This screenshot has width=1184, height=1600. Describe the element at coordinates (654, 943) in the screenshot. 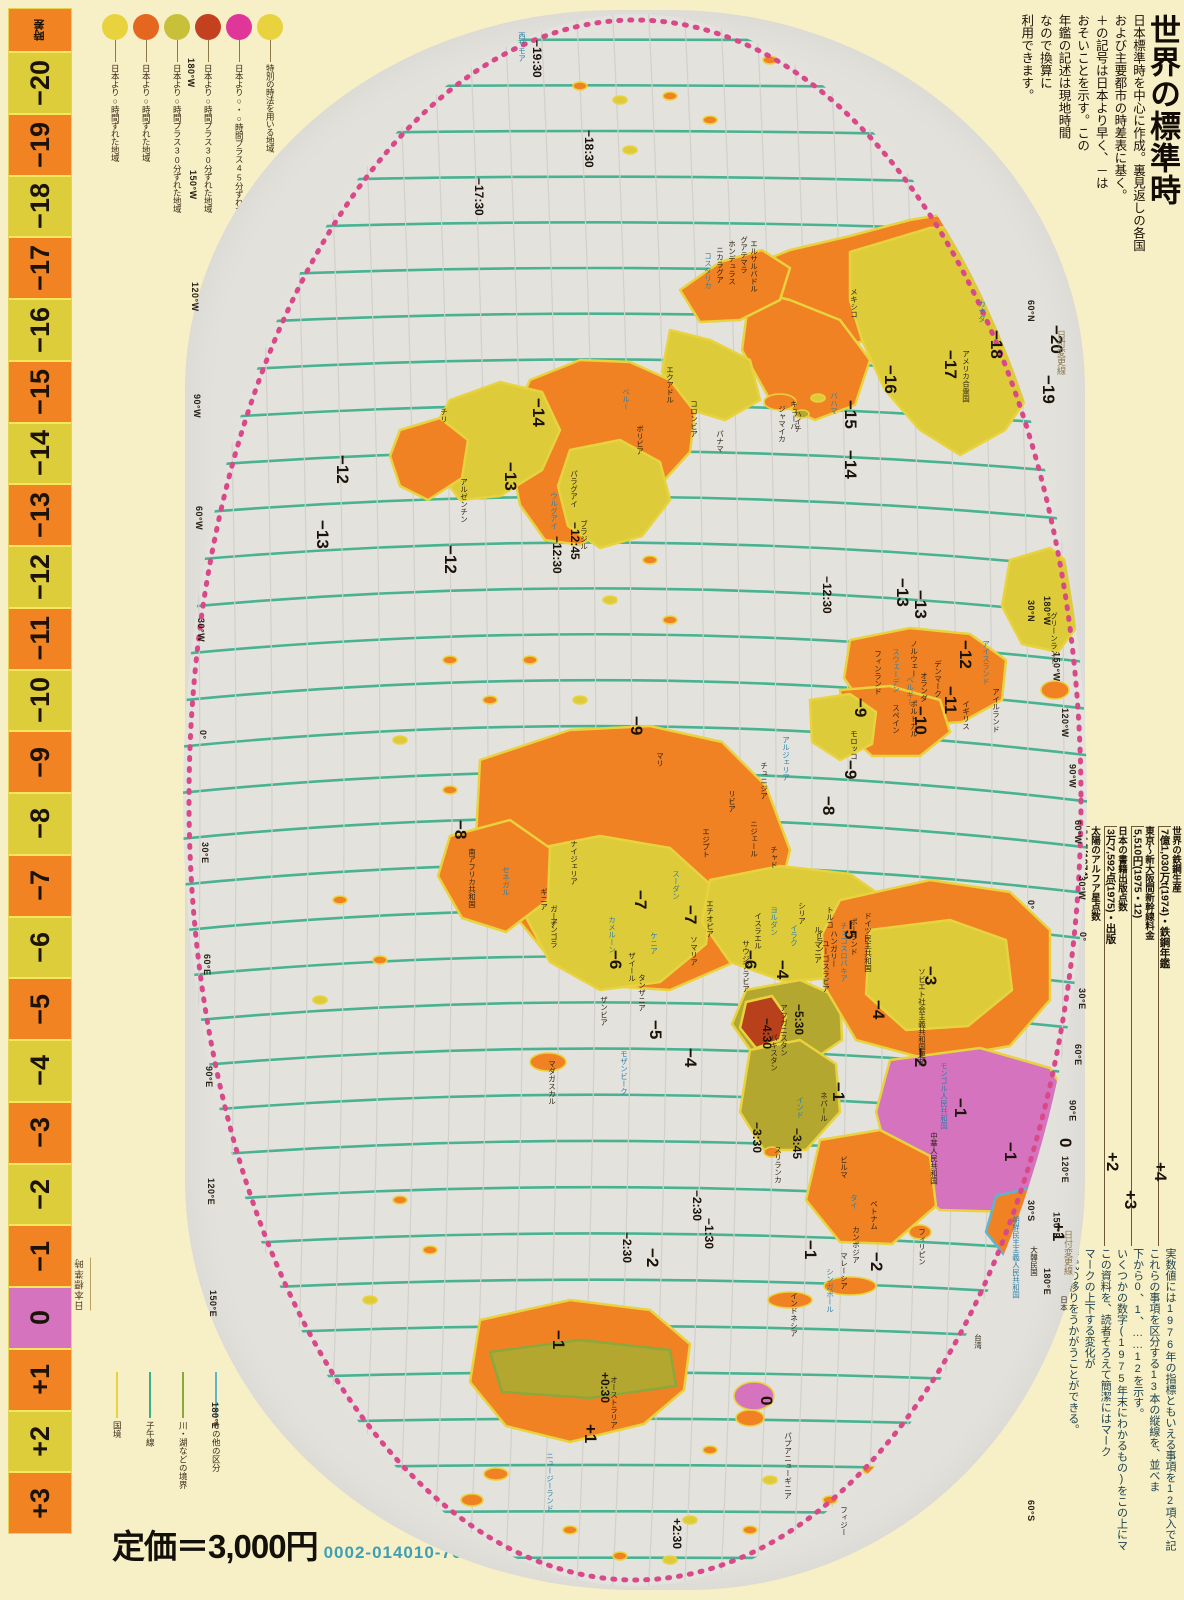

I see `country-label: ケニア` at that location.